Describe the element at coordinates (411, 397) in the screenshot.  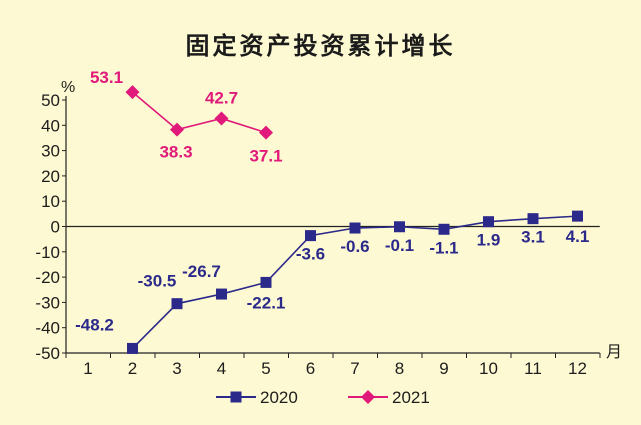
I see `legend-label: 2021` at that location.